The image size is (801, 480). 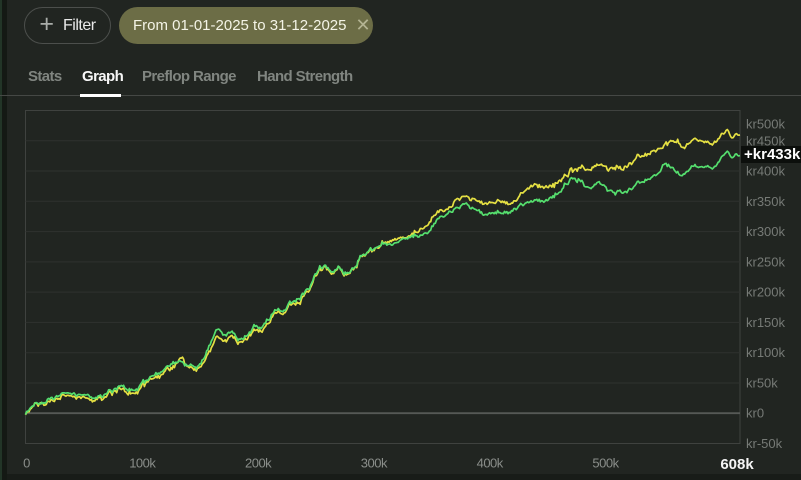 I want to click on svg-text: kr500k, so click(x=766, y=124).